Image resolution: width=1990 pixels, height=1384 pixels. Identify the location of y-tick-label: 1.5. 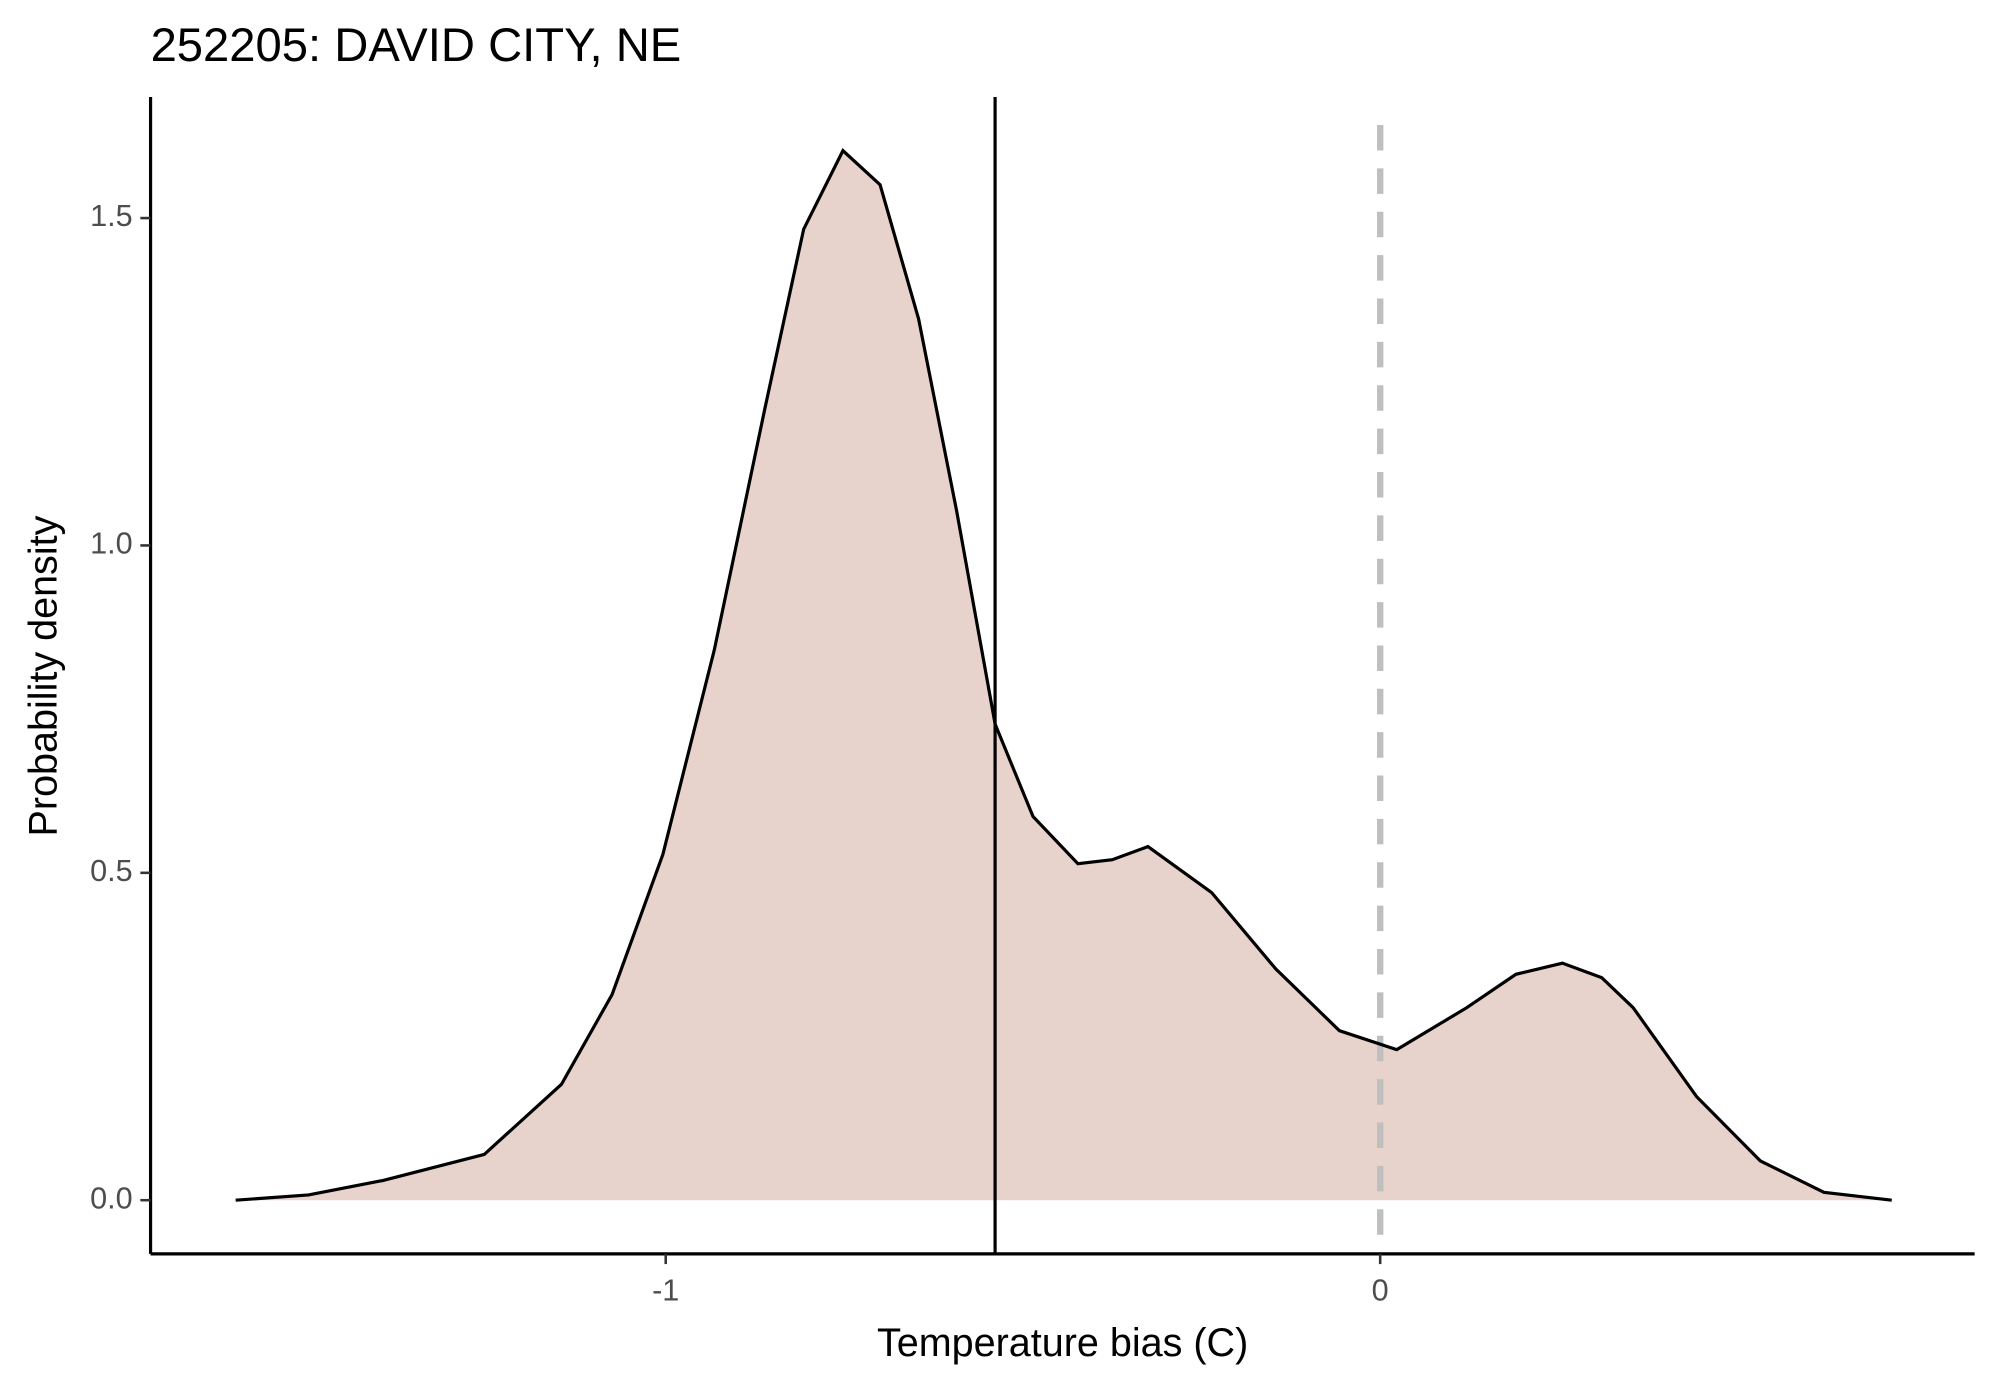
(111, 216).